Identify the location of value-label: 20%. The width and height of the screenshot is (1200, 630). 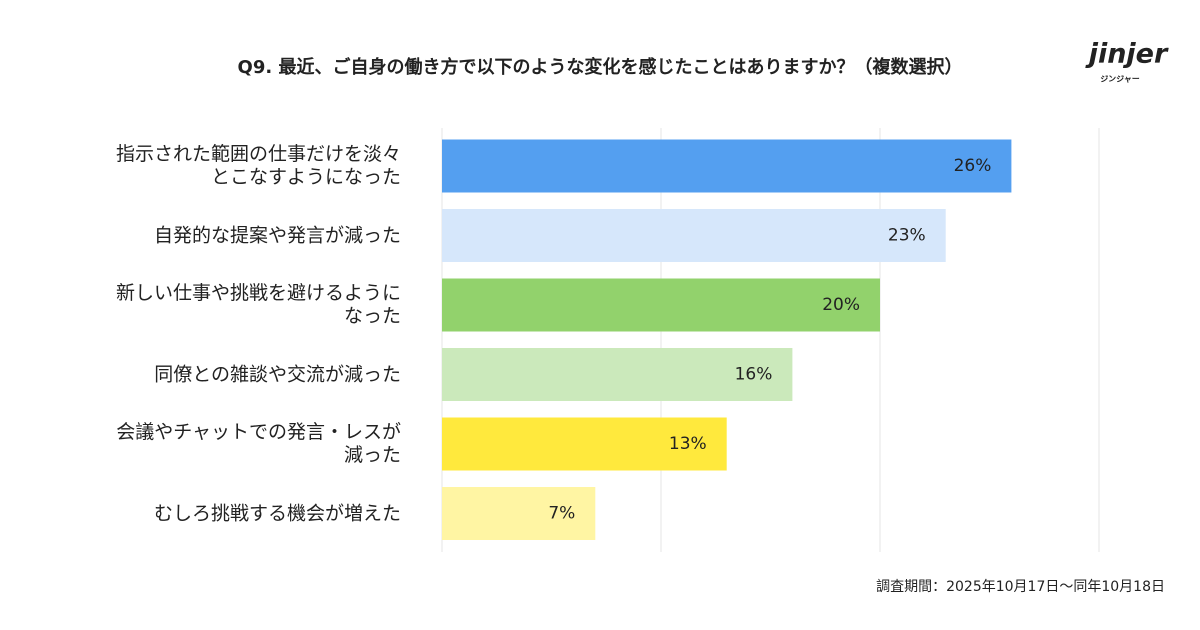
(841, 305).